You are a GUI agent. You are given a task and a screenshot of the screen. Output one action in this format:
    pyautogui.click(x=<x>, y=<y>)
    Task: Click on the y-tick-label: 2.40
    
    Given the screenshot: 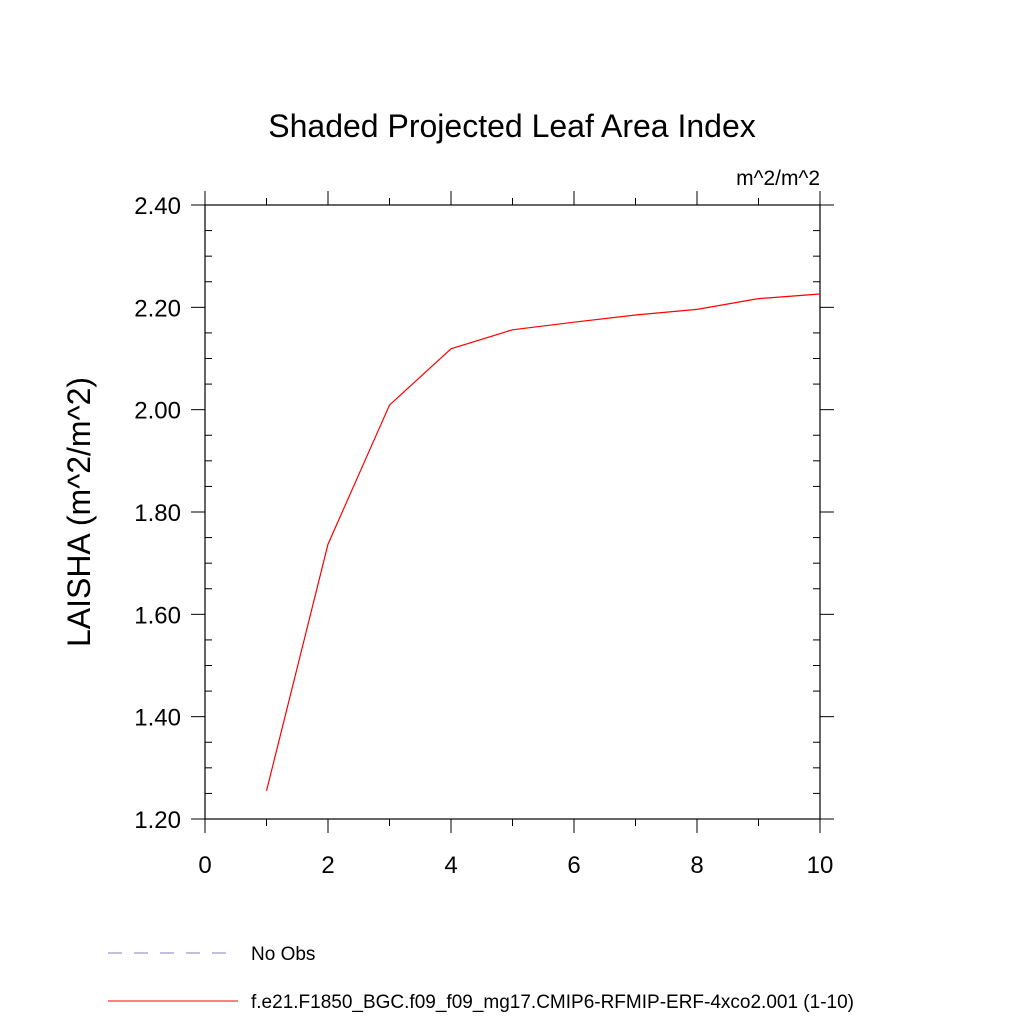 What is the action you would take?
    pyautogui.click(x=157, y=206)
    